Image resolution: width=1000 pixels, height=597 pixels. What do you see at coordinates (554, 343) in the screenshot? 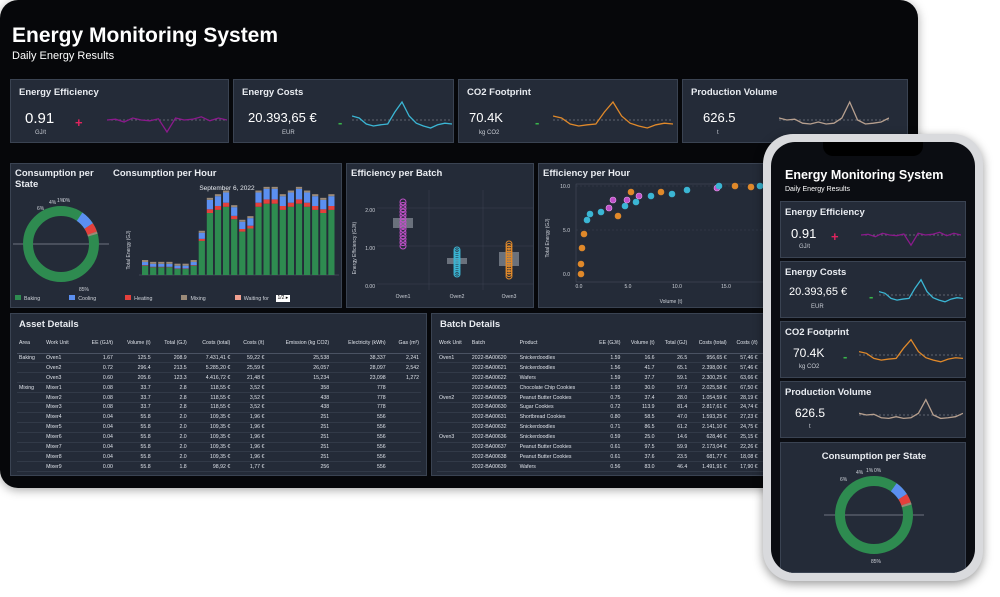
I see `column-header: Product` at bounding box center [554, 343].